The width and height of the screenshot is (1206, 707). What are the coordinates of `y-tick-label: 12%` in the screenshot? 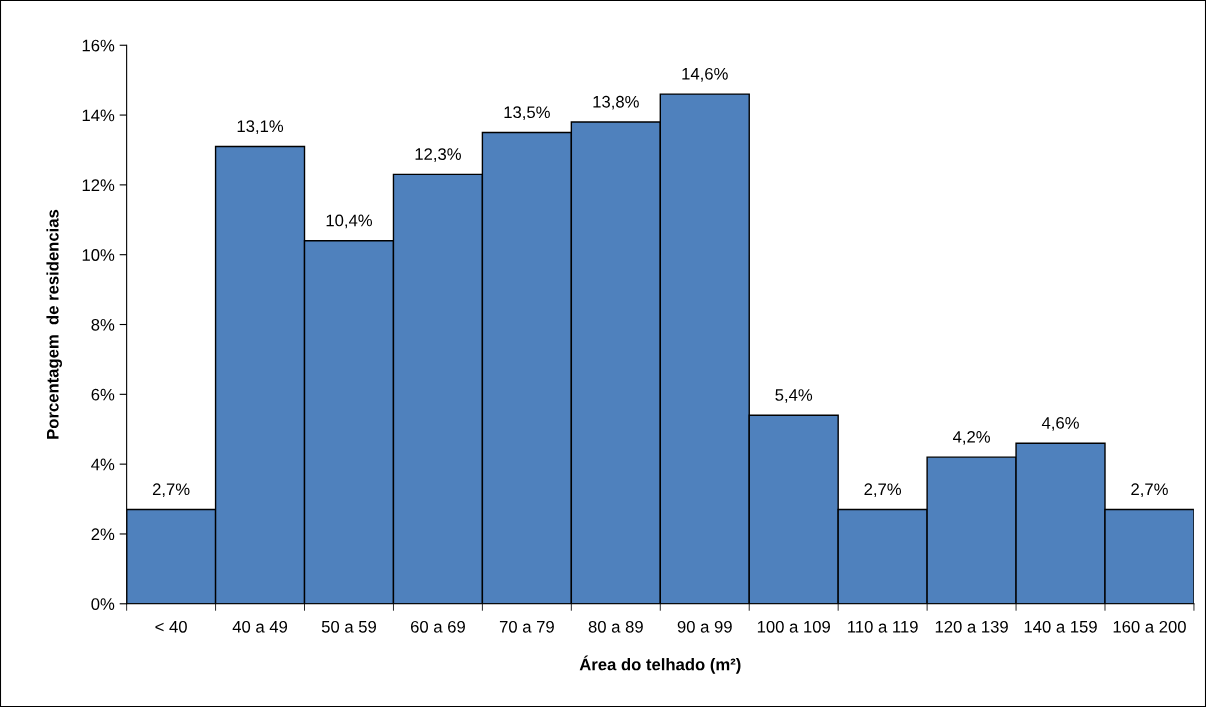 It's located at (98, 185).